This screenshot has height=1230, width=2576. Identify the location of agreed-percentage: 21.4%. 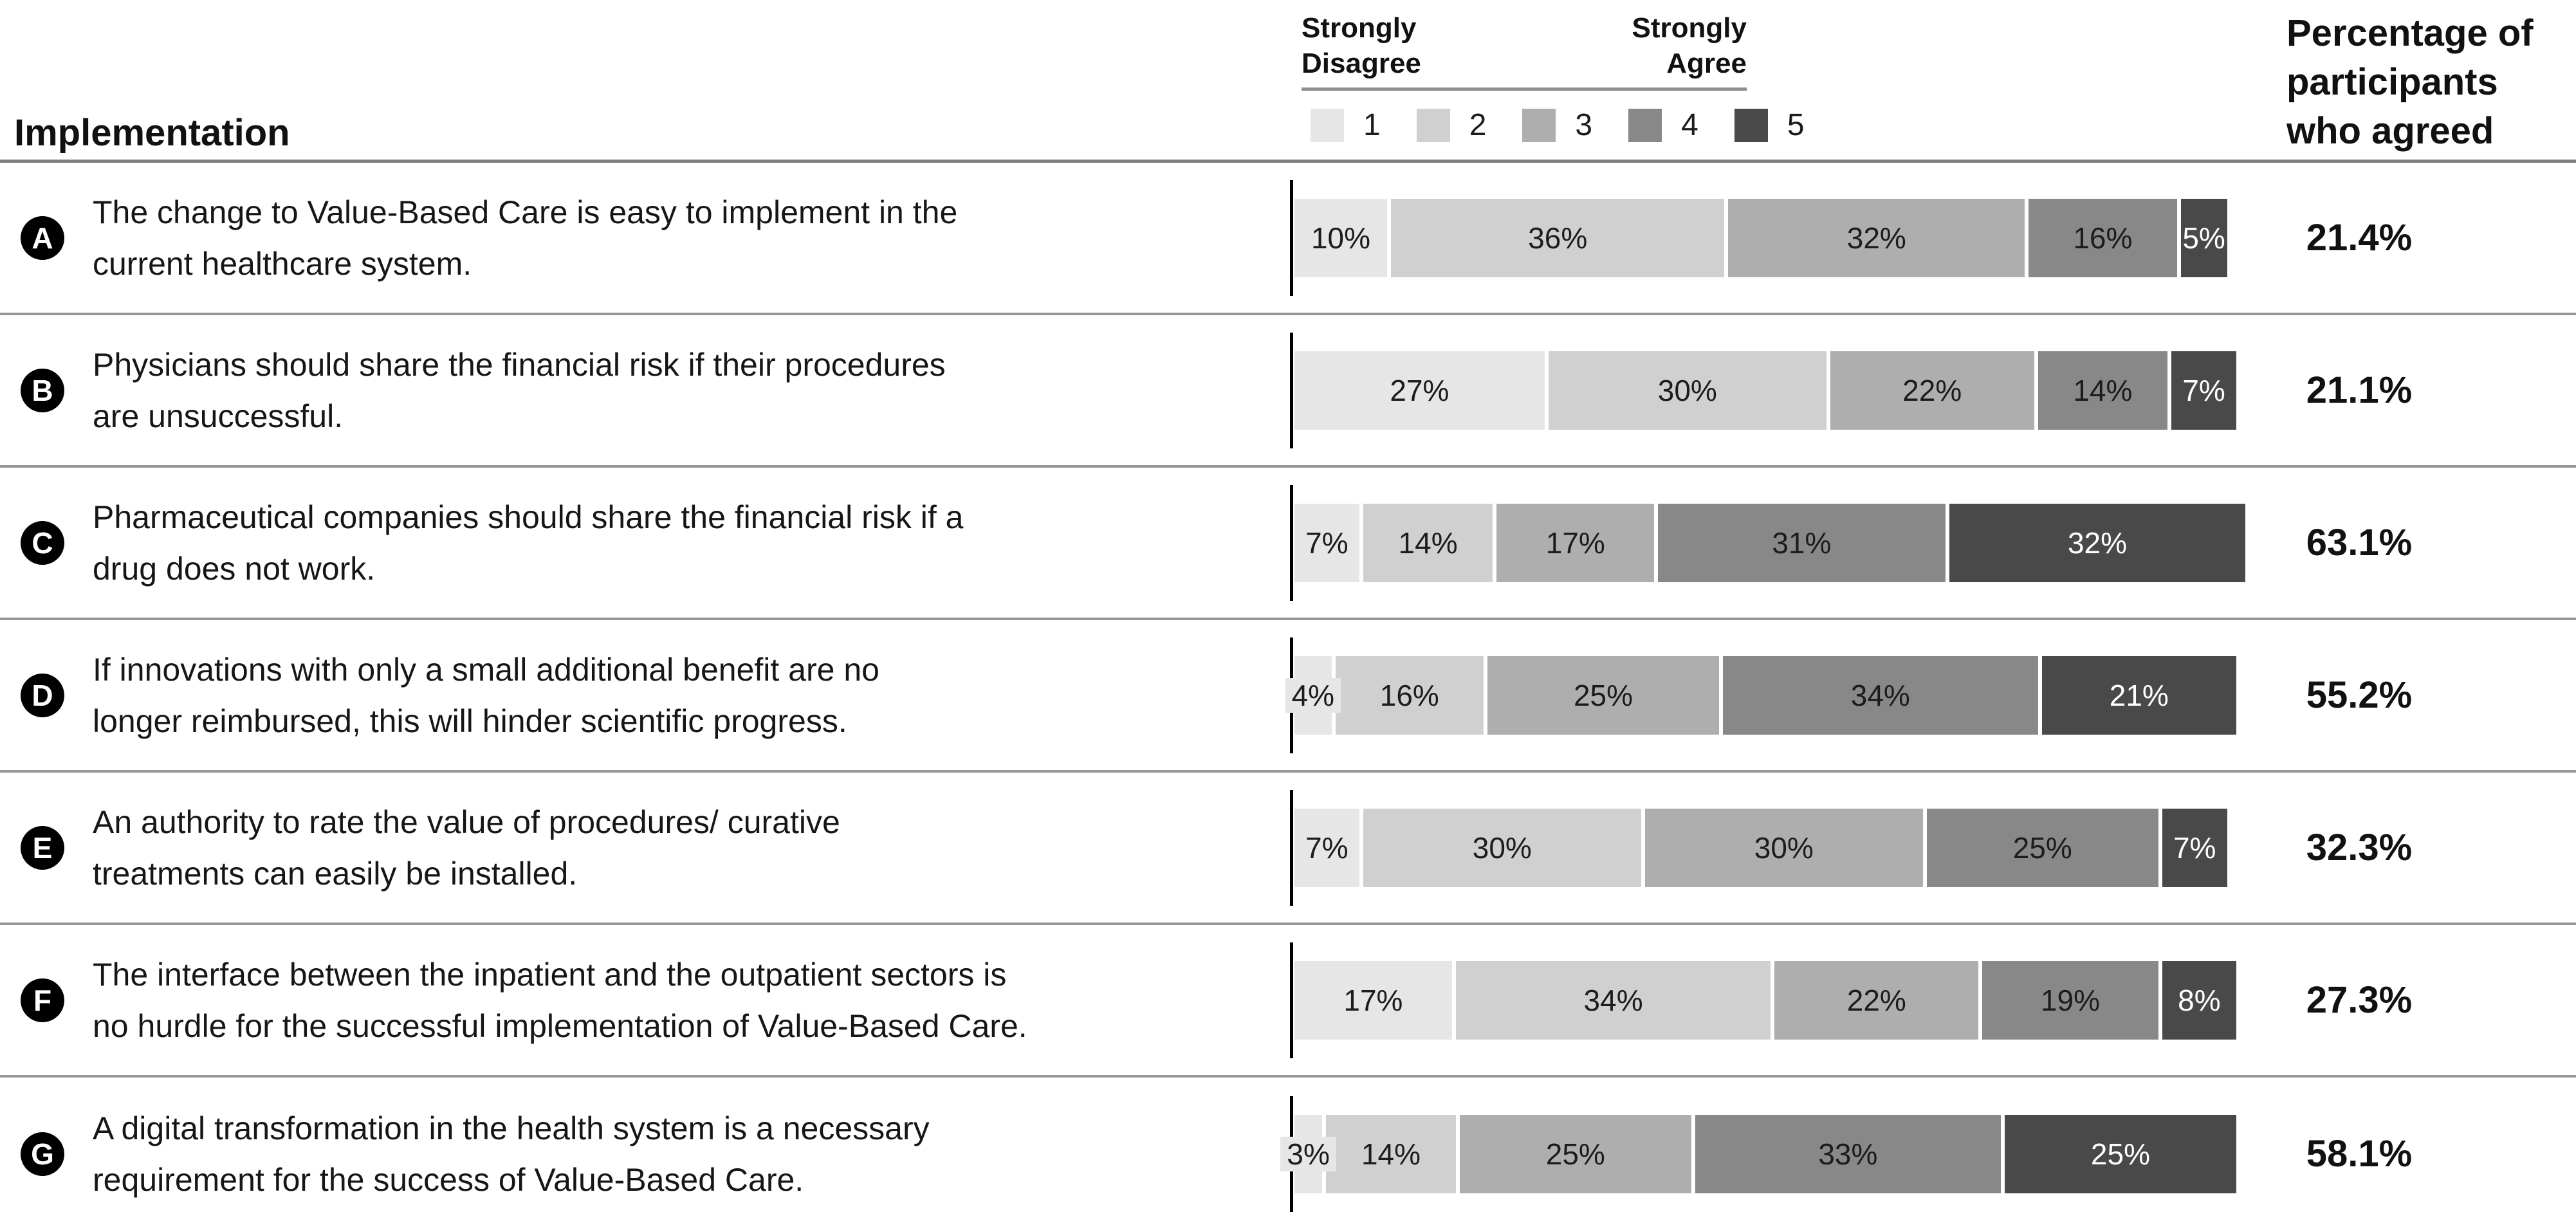
(2359, 238).